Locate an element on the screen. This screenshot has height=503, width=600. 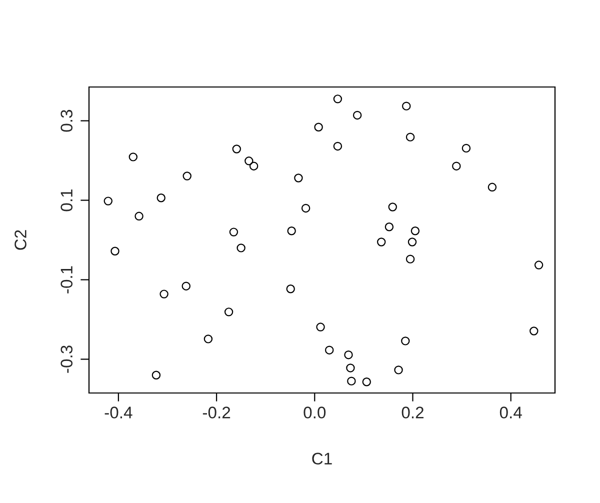
x-tick-label: 0.2 is located at coordinates (413, 412).